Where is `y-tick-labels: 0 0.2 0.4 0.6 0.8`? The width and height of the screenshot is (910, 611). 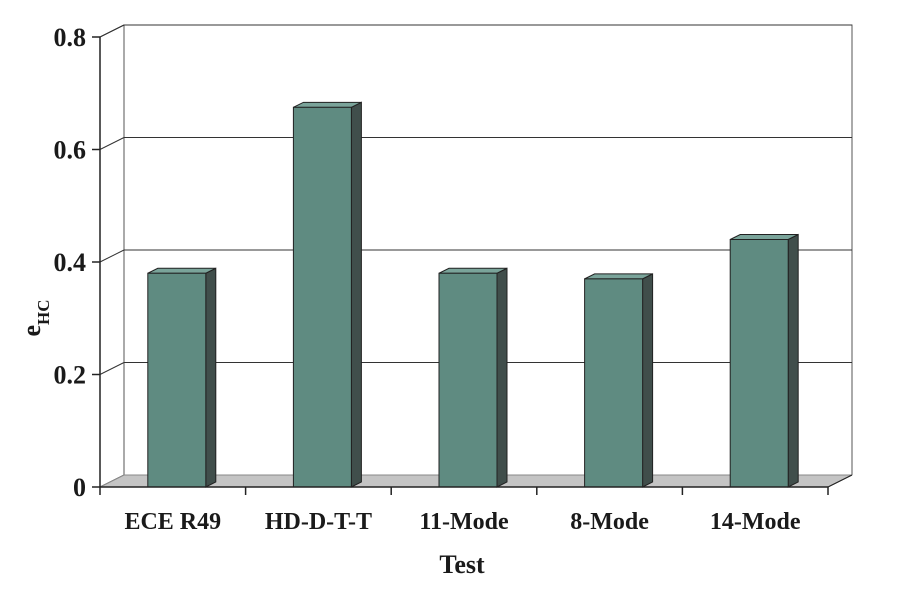
y-tick-labels: 0 0.2 0.4 0.6 0.8 is located at coordinates (70, 262).